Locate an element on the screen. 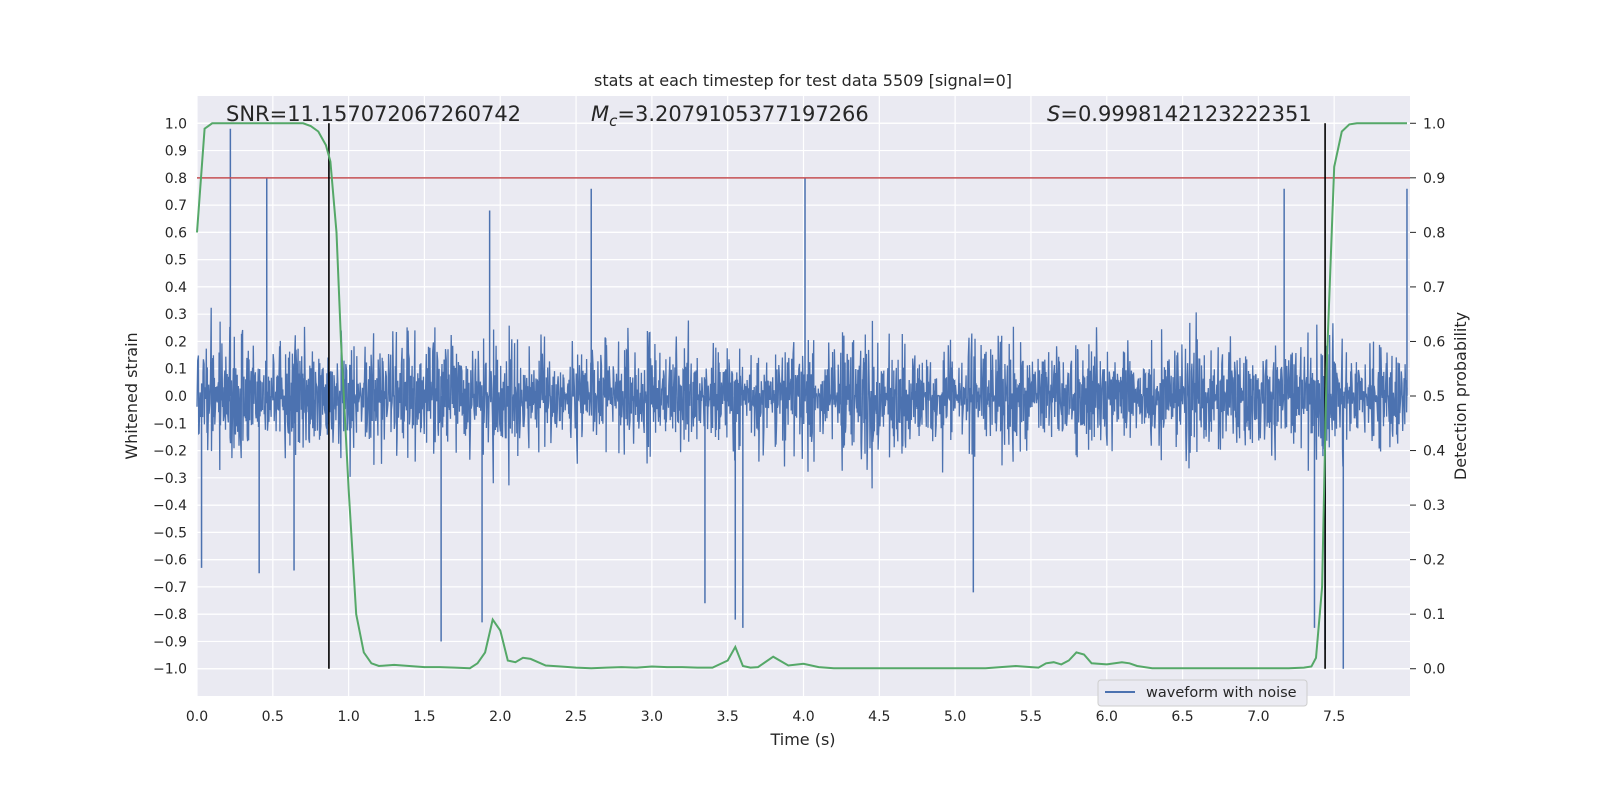  y-tick-label: −0.2 is located at coordinates (170, 452).